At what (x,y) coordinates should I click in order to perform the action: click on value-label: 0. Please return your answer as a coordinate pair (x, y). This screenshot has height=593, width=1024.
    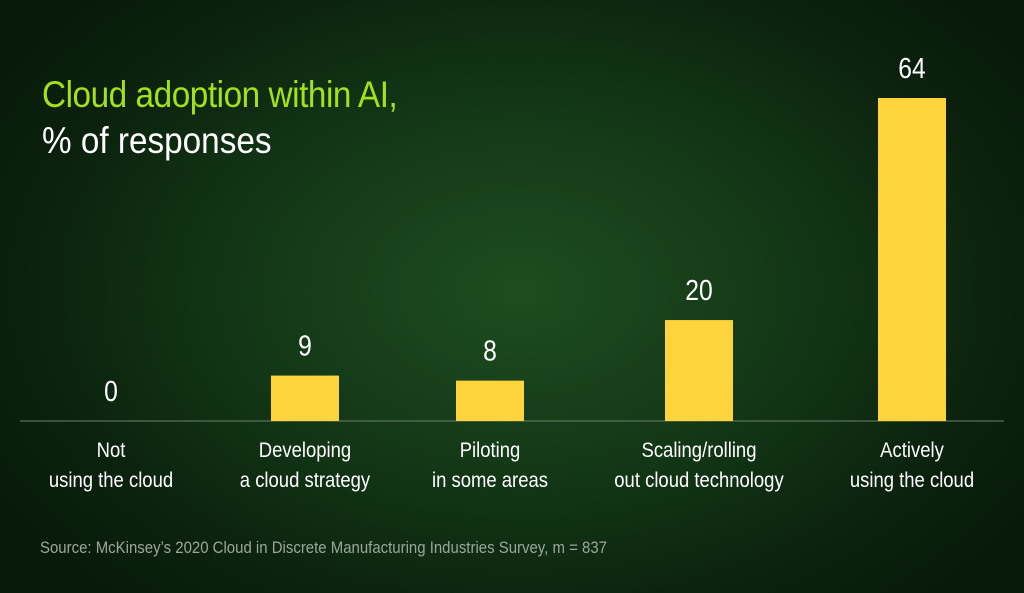
    Looking at the image, I should click on (111, 391).